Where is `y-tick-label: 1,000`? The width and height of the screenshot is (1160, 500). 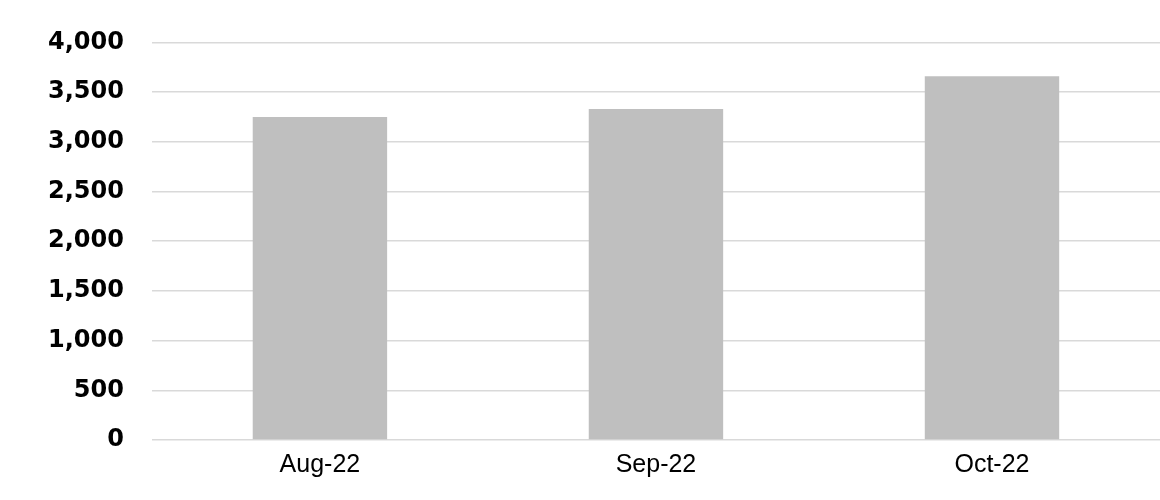 y-tick-label: 1,000 is located at coordinates (85, 338).